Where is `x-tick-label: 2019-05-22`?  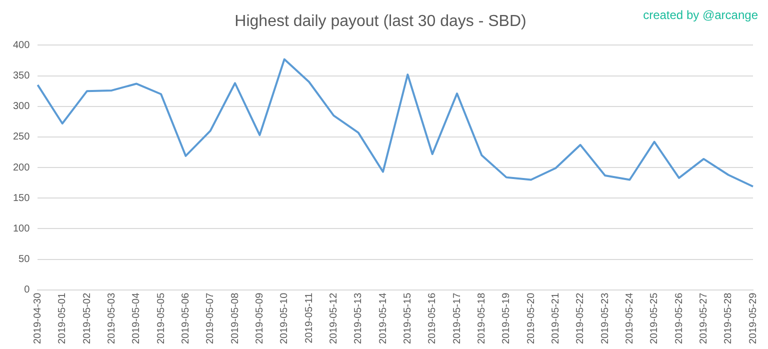
x-tick-label: 2019-05-22 is located at coordinates (580, 318).